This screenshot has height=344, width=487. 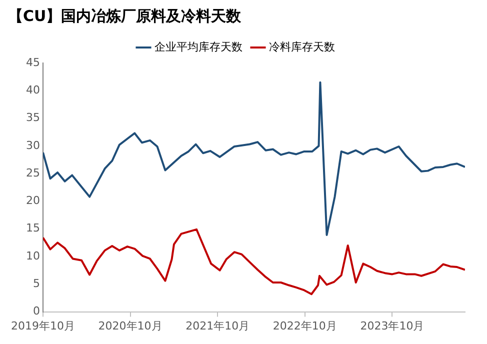 What do you see at coordinates (130, 325) in the screenshot?
I see `x-tick-label: 2020年10月` at bounding box center [130, 325].